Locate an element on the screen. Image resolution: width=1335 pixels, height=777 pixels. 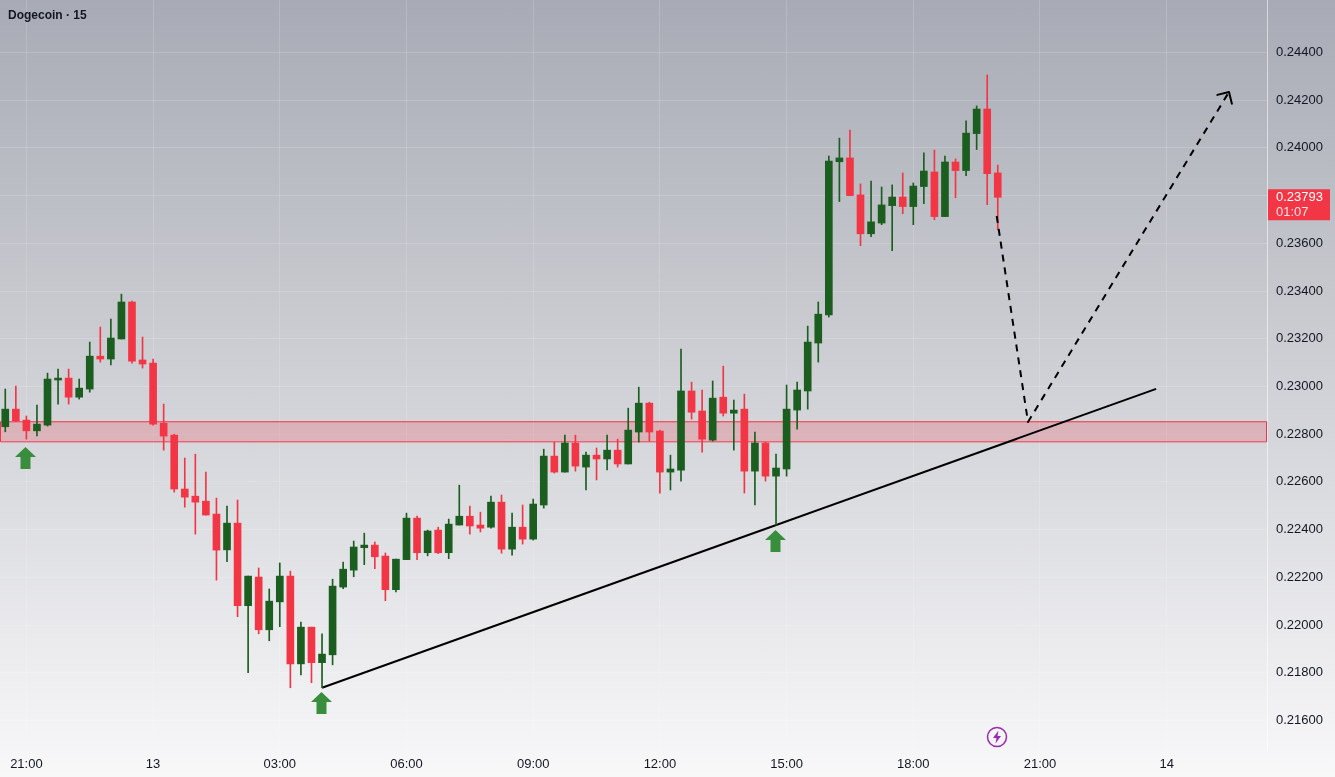
y-tick-label: 0.23400 is located at coordinates (1299, 290).